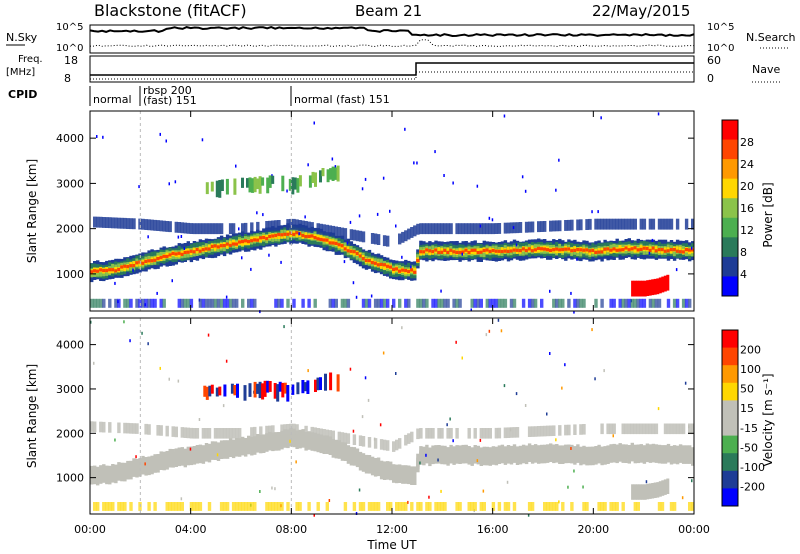 The image size is (800, 554). What do you see at coordinates (720, 27) in the screenshot?
I see `noise-right-tick-top: 10^5` at bounding box center [720, 27].